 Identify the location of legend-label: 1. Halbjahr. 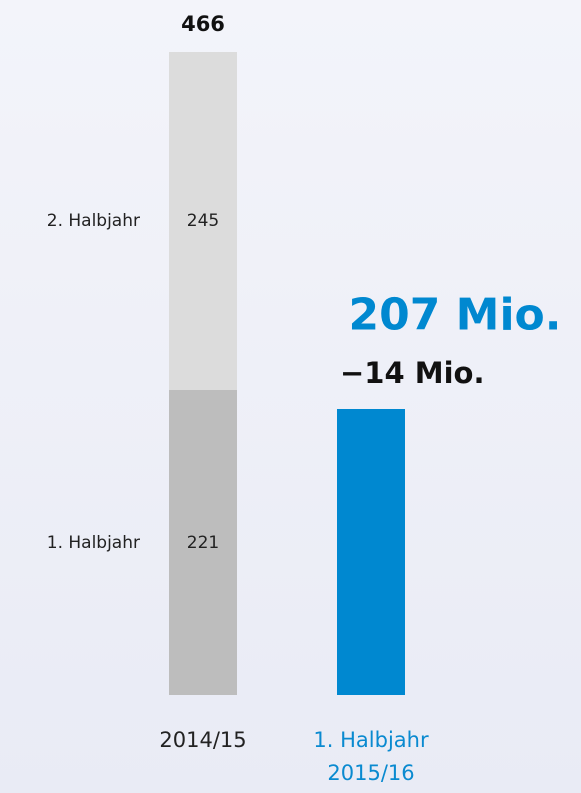
(93, 542).